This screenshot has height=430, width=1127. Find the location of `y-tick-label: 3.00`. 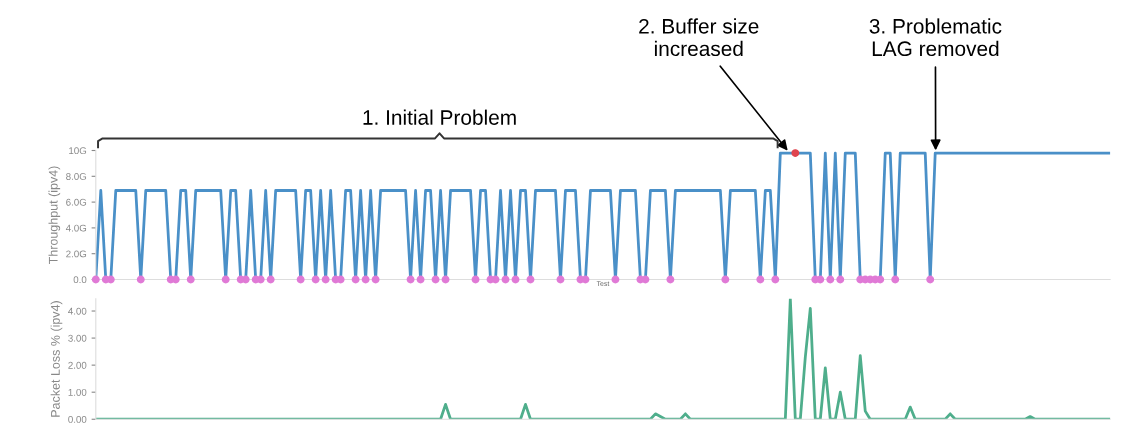

y-tick-label: 3.00 is located at coordinates (77, 338).